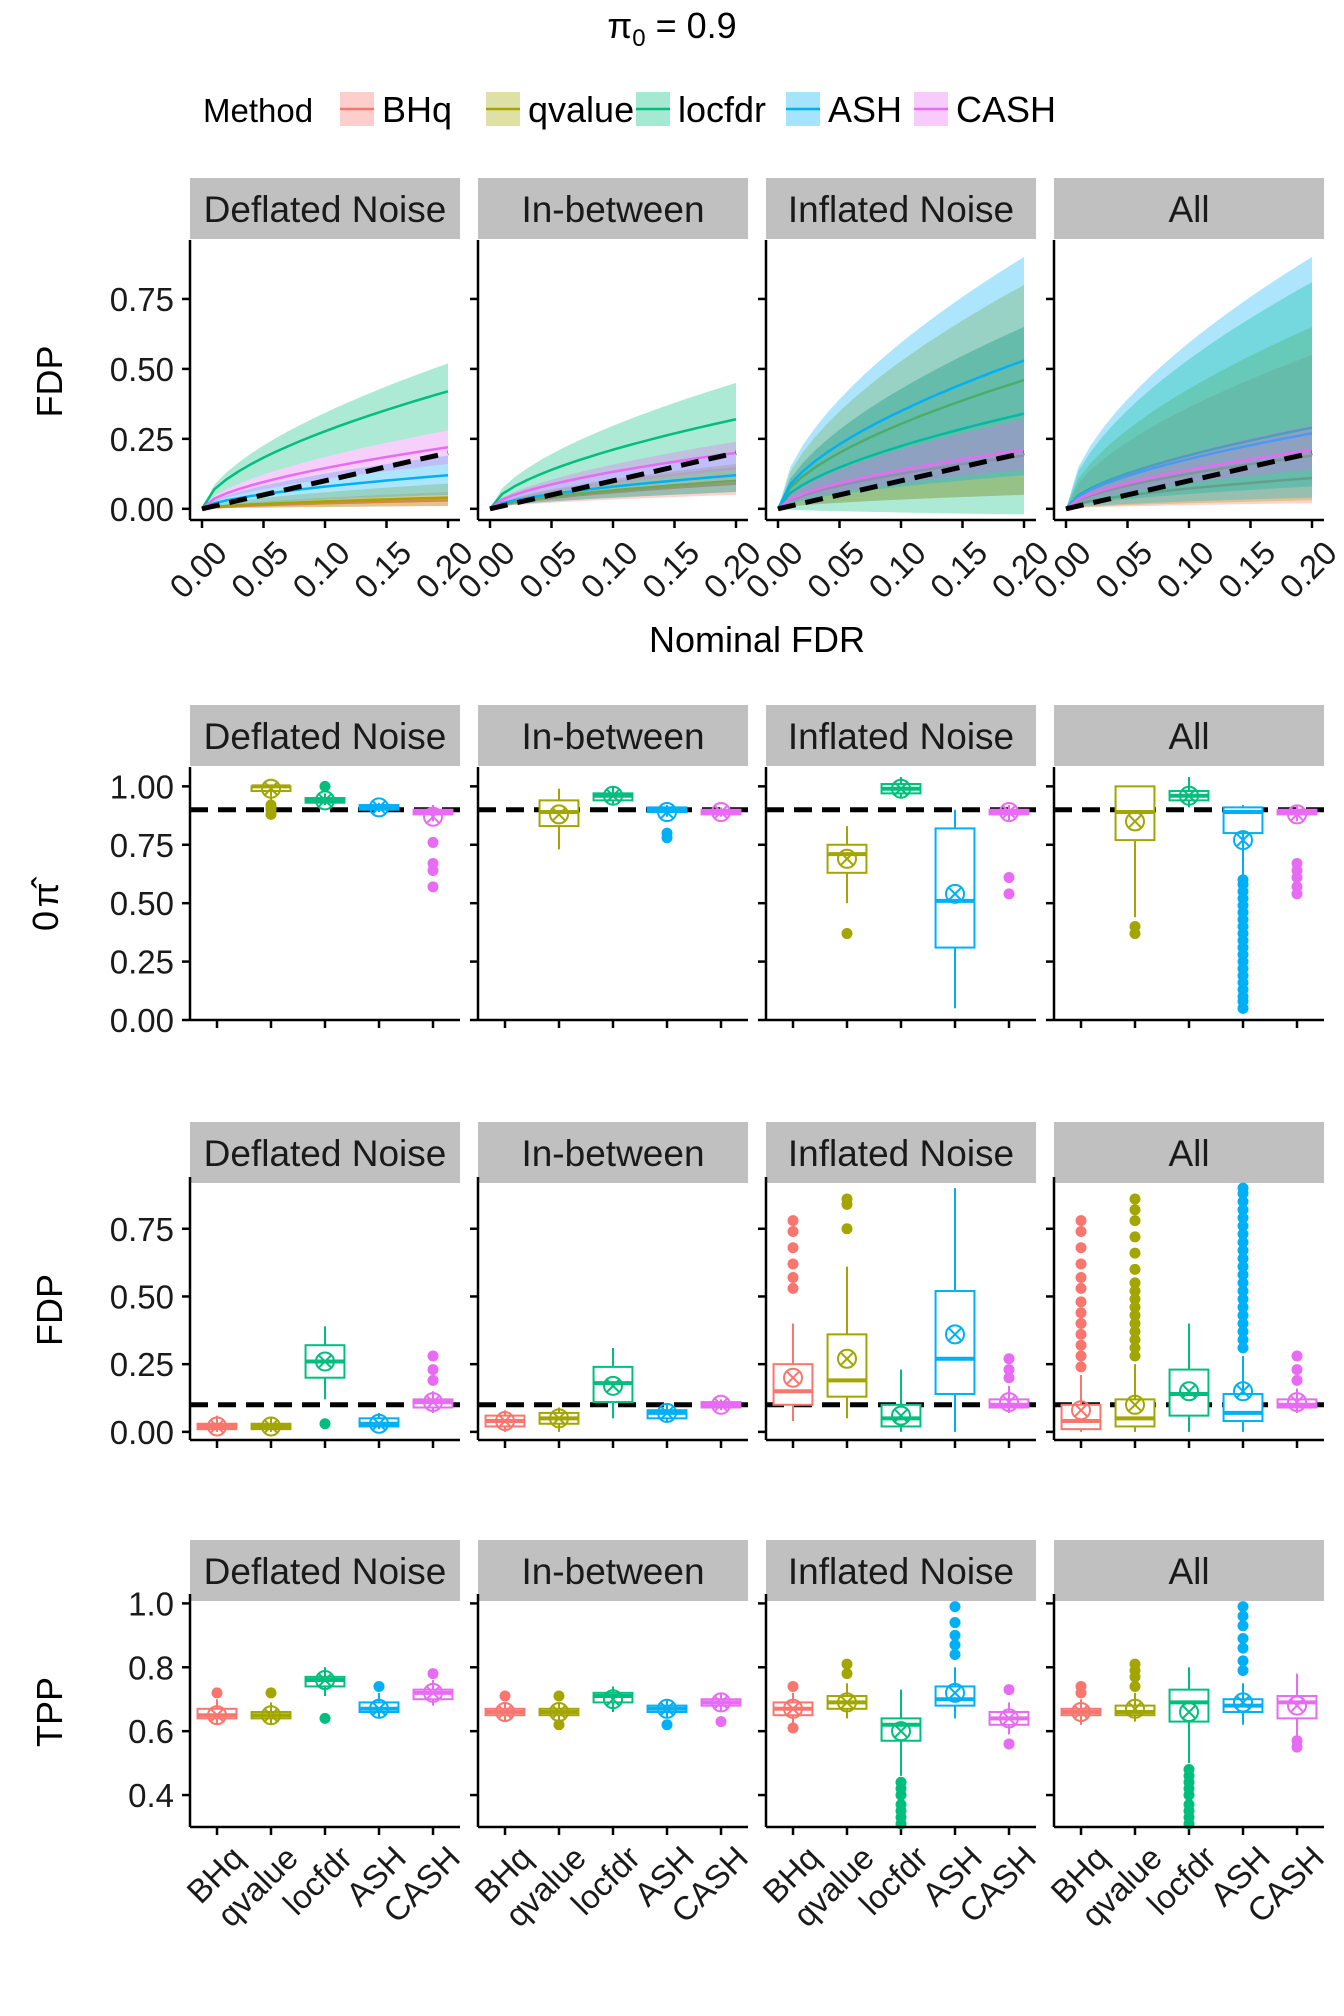  What do you see at coordinates (901, 208) in the screenshot?
I see `strip-bg-r0-f2` at bounding box center [901, 208].